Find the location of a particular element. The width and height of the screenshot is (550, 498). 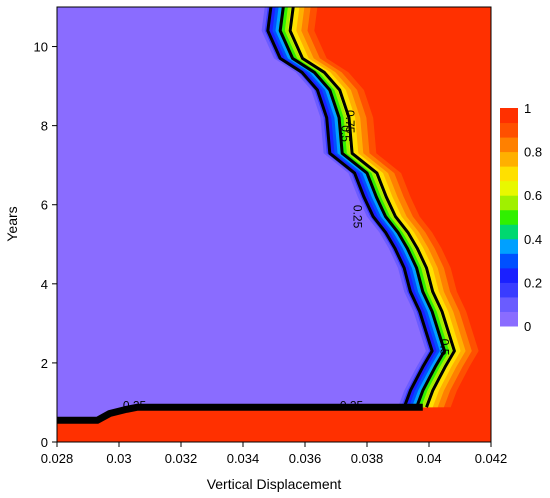

colorbar-tick-label: 0 is located at coordinates (527, 326).